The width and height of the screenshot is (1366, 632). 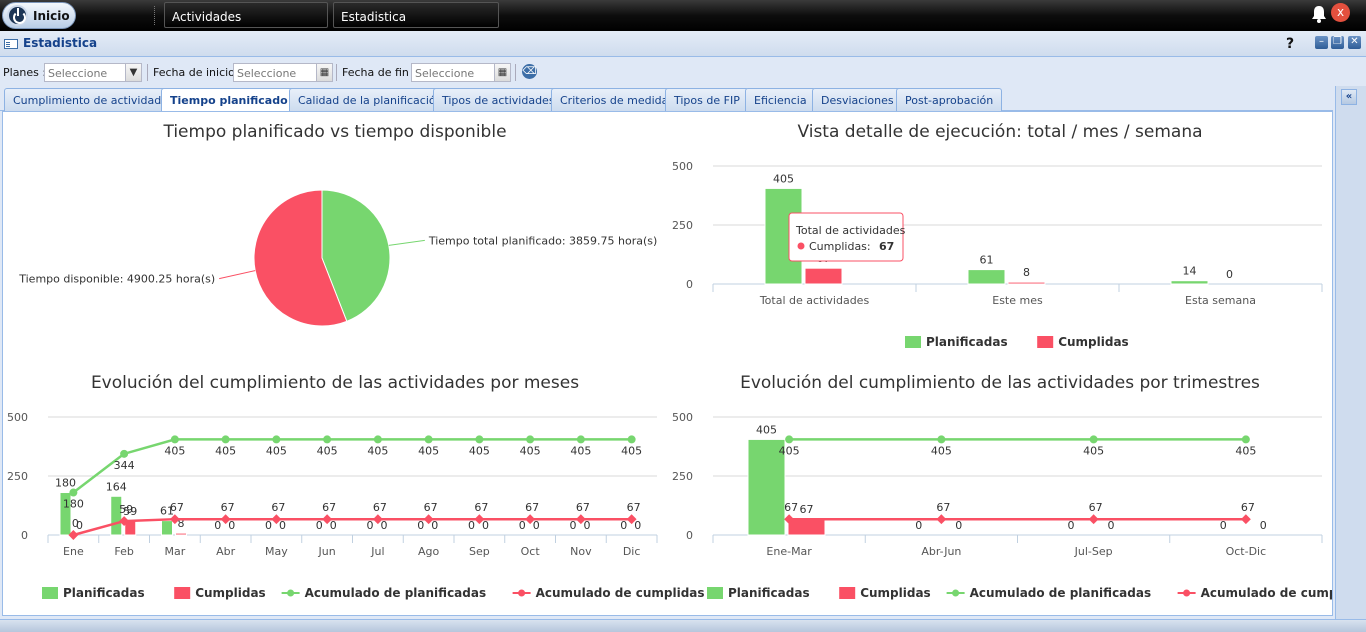 What do you see at coordinates (453, 72) in the screenshot?
I see `fecha-fin-field: Seleccione` at bounding box center [453, 72].